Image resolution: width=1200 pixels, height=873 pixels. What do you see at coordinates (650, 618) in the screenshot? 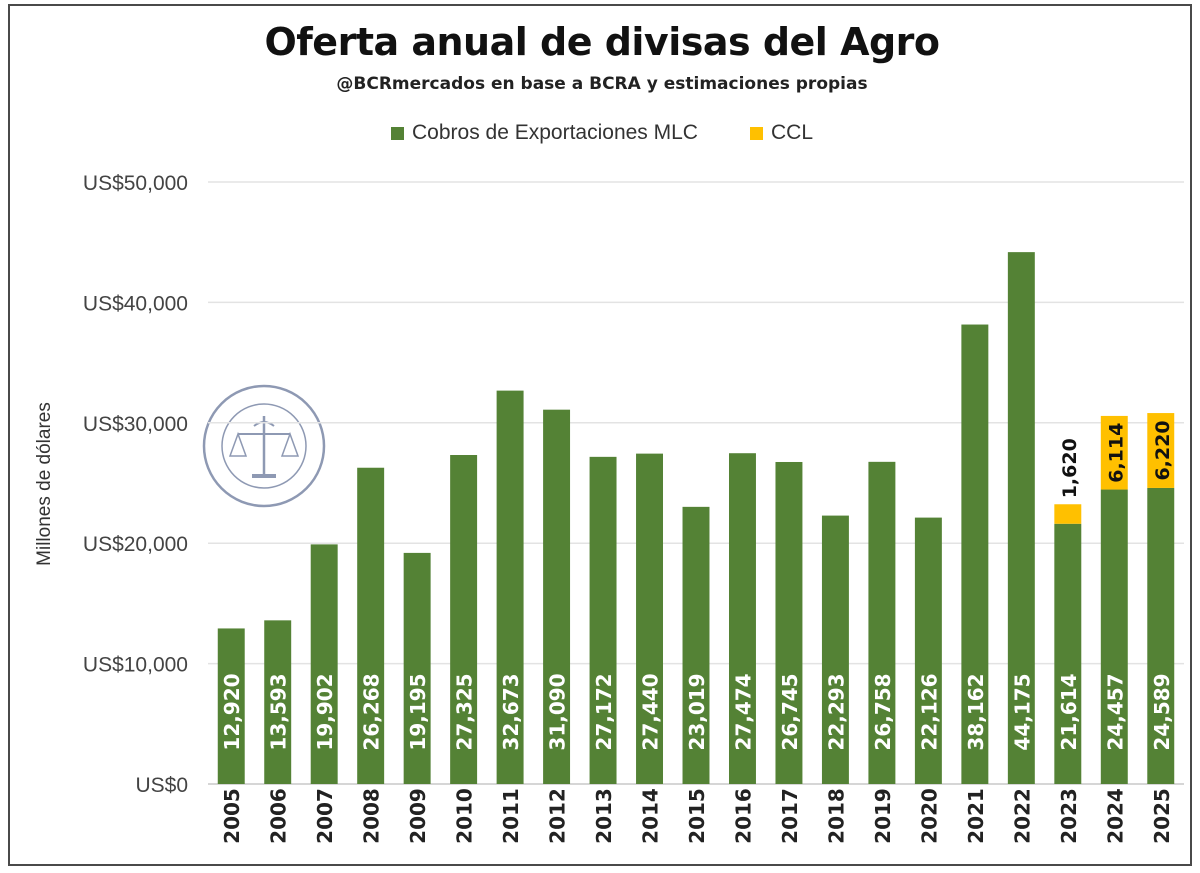
I see `bar-mlc-2014` at bounding box center [650, 618].